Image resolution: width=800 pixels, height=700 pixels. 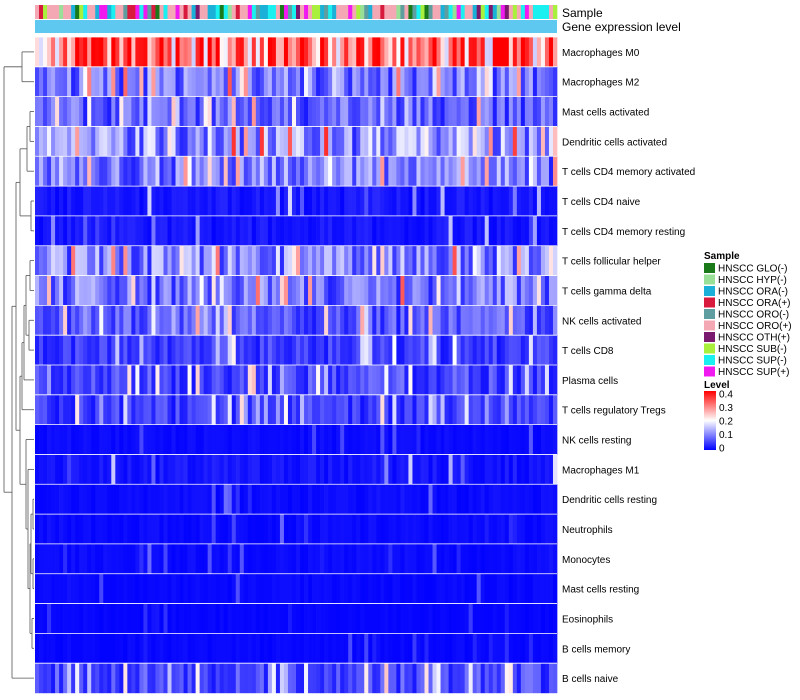 What do you see at coordinates (726, 395) in the screenshot?
I see `level-legend-tick: 0.4` at bounding box center [726, 395].